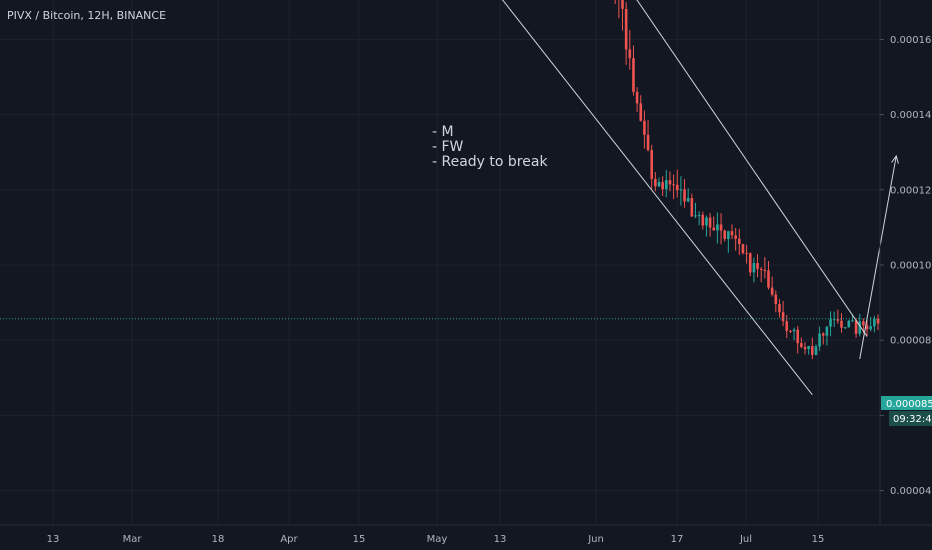 This screenshot has height=550, width=932. Describe the element at coordinates (911, 190) in the screenshot. I see `price-tick-label: 0.0001200` at that location.